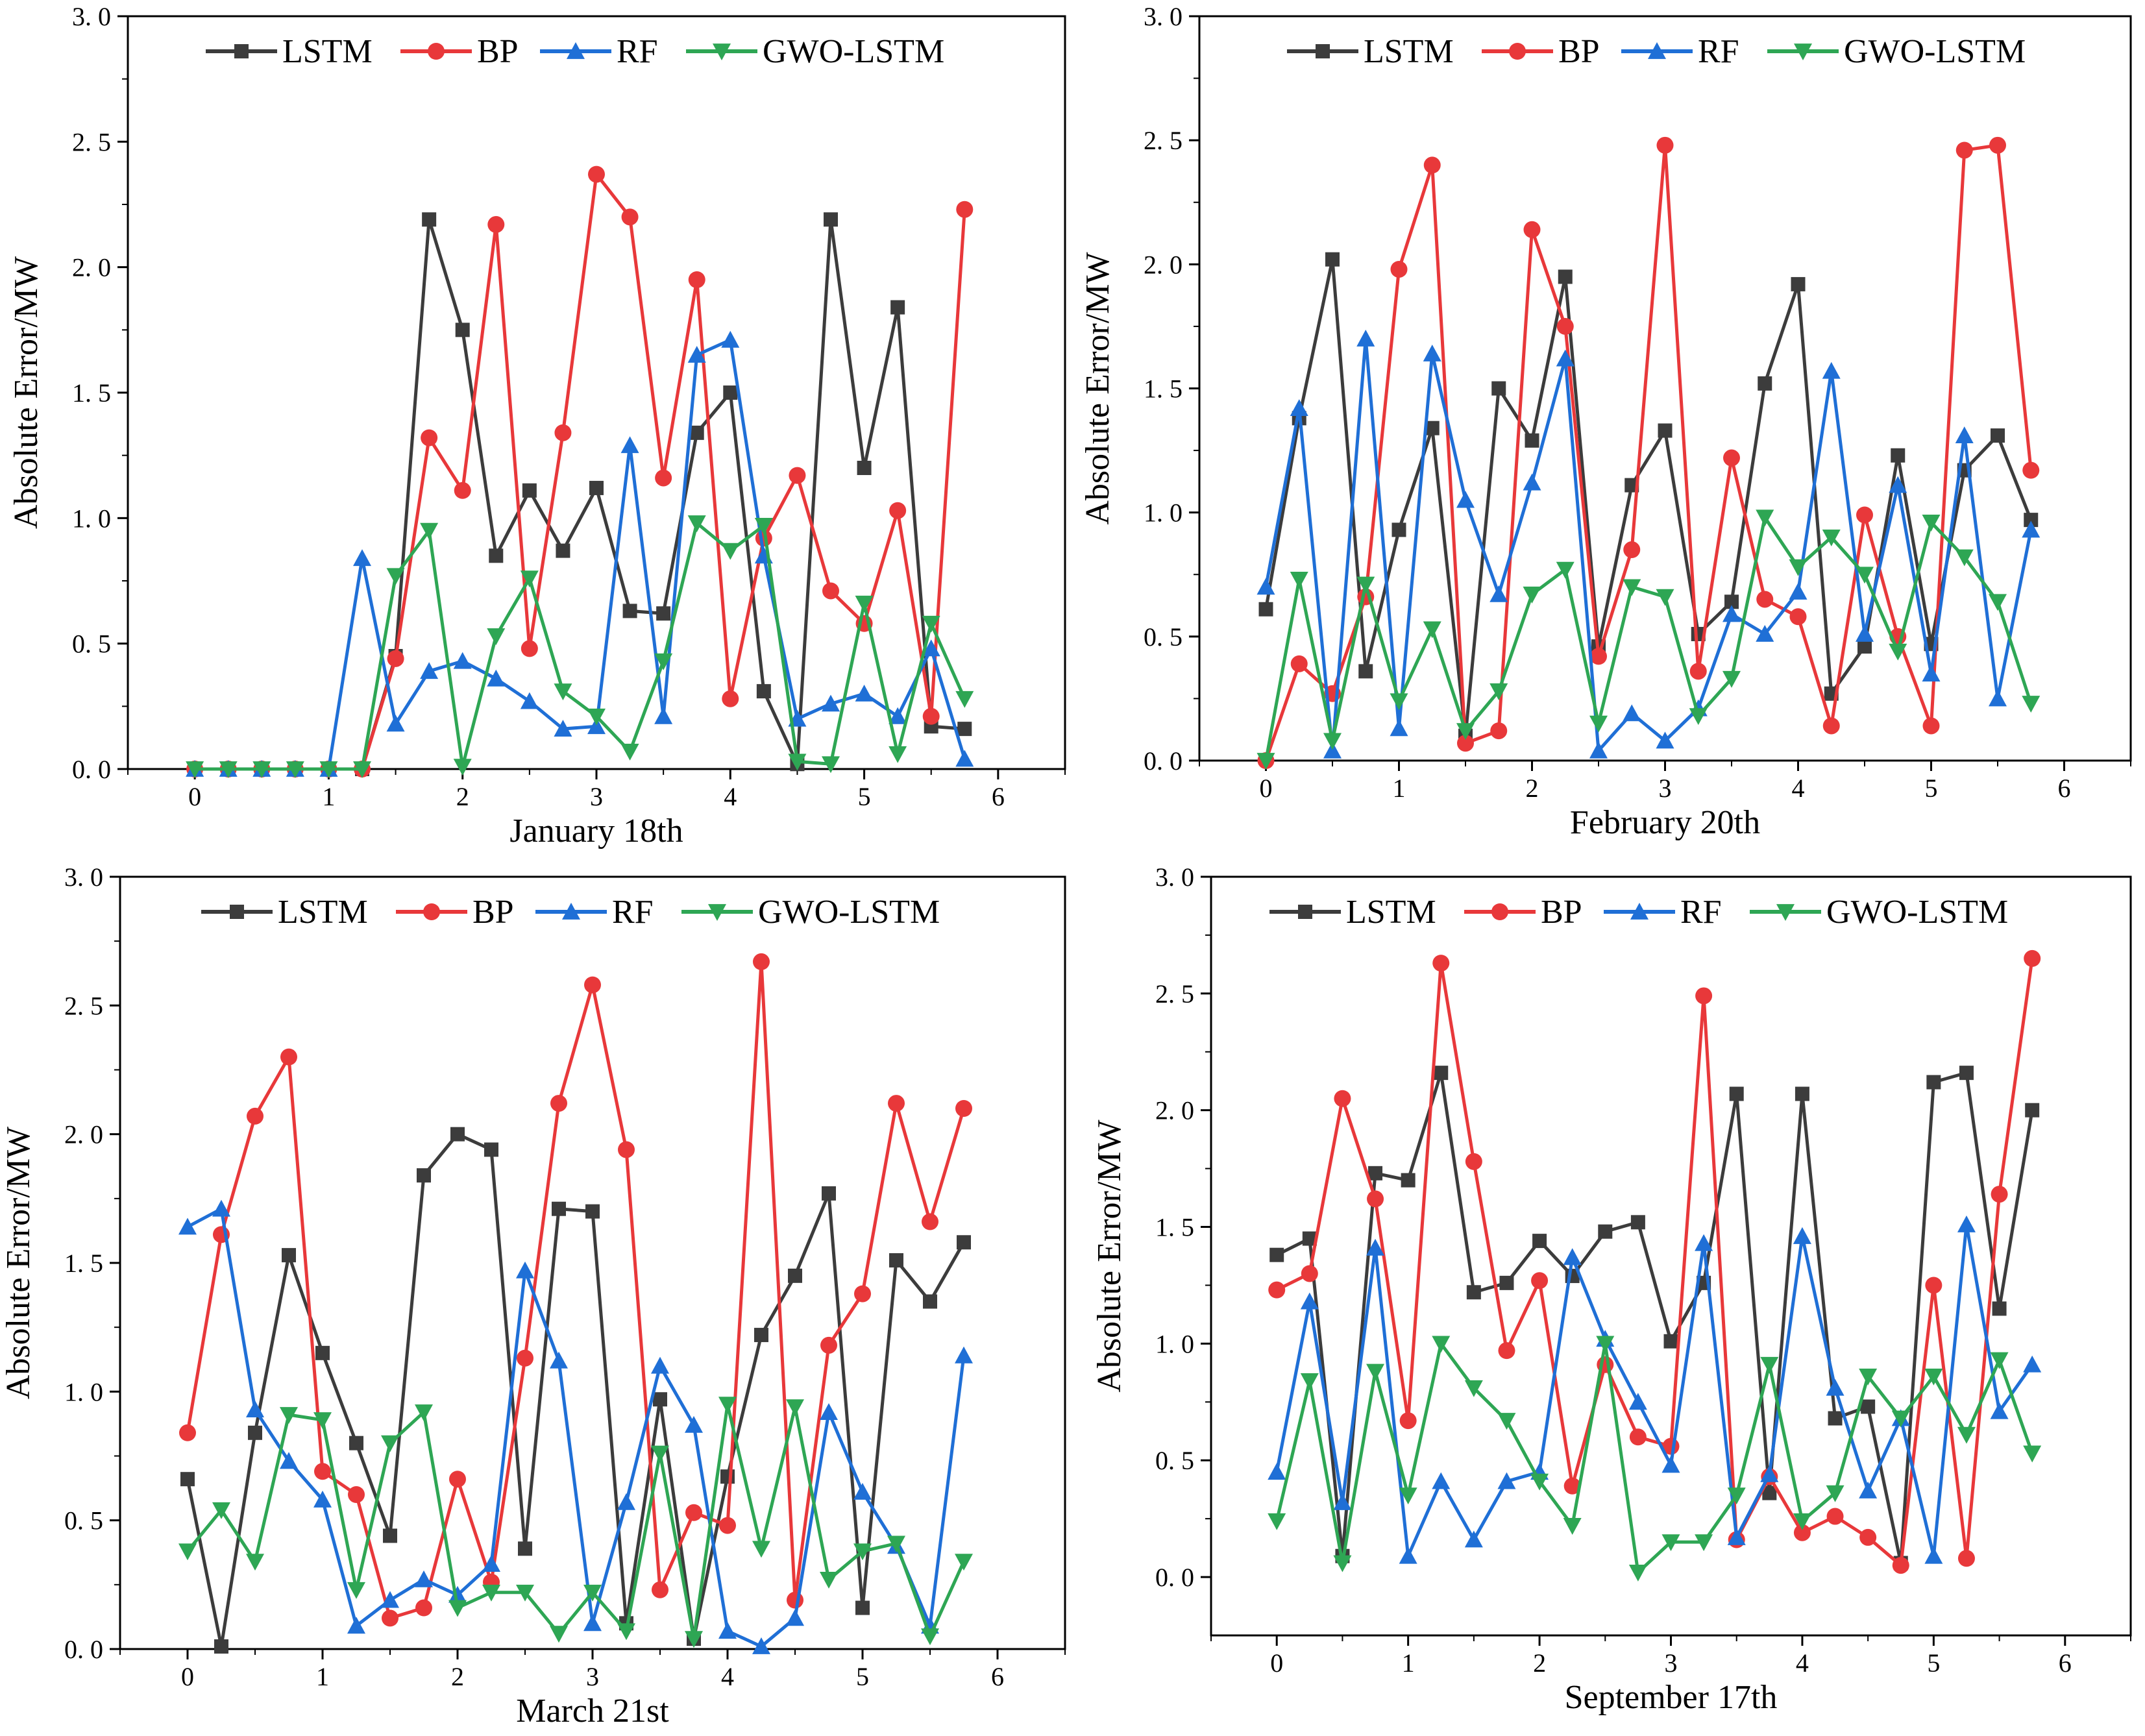 Image resolution: width=2145 pixels, height=1736 pixels. Describe the element at coordinates (83, 1134) in the screenshot. I see `y-tick-label: 2. 0` at that location.